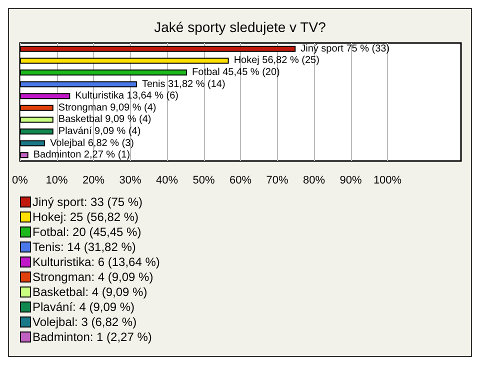 The width and height of the screenshot is (480, 365). I want to click on x-tick-label: 0%, so click(20, 180).